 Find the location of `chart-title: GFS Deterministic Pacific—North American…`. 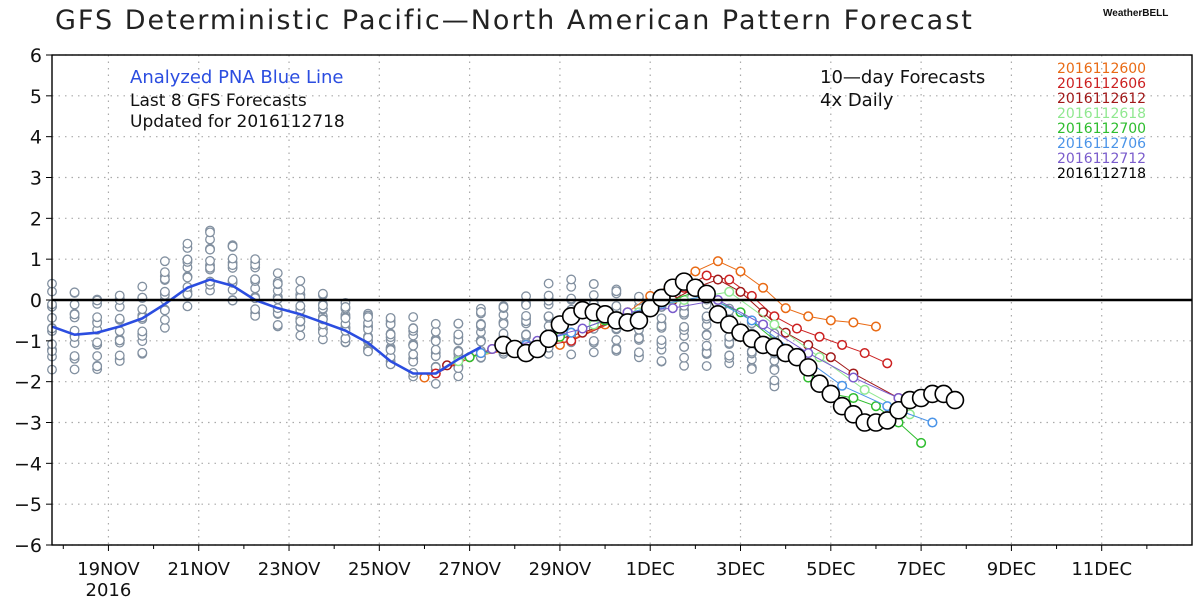

chart-title: GFS Deterministic Pacific—North American… is located at coordinates (514, 20).